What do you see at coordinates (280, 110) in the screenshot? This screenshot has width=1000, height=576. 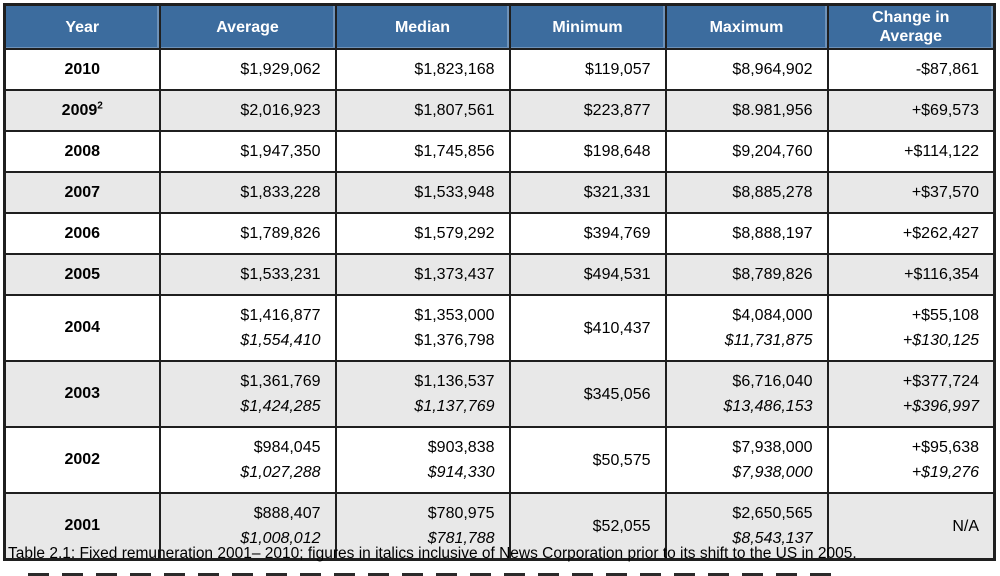 I see `average-value: $2,016,923` at bounding box center [280, 110].